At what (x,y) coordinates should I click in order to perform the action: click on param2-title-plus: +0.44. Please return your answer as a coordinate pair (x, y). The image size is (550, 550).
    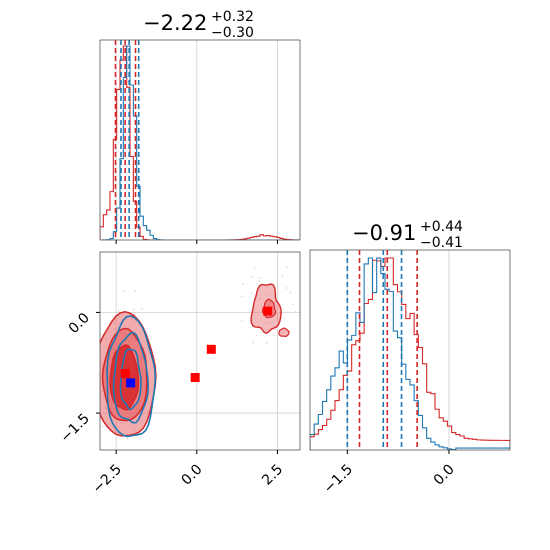
    Looking at the image, I should click on (441, 227).